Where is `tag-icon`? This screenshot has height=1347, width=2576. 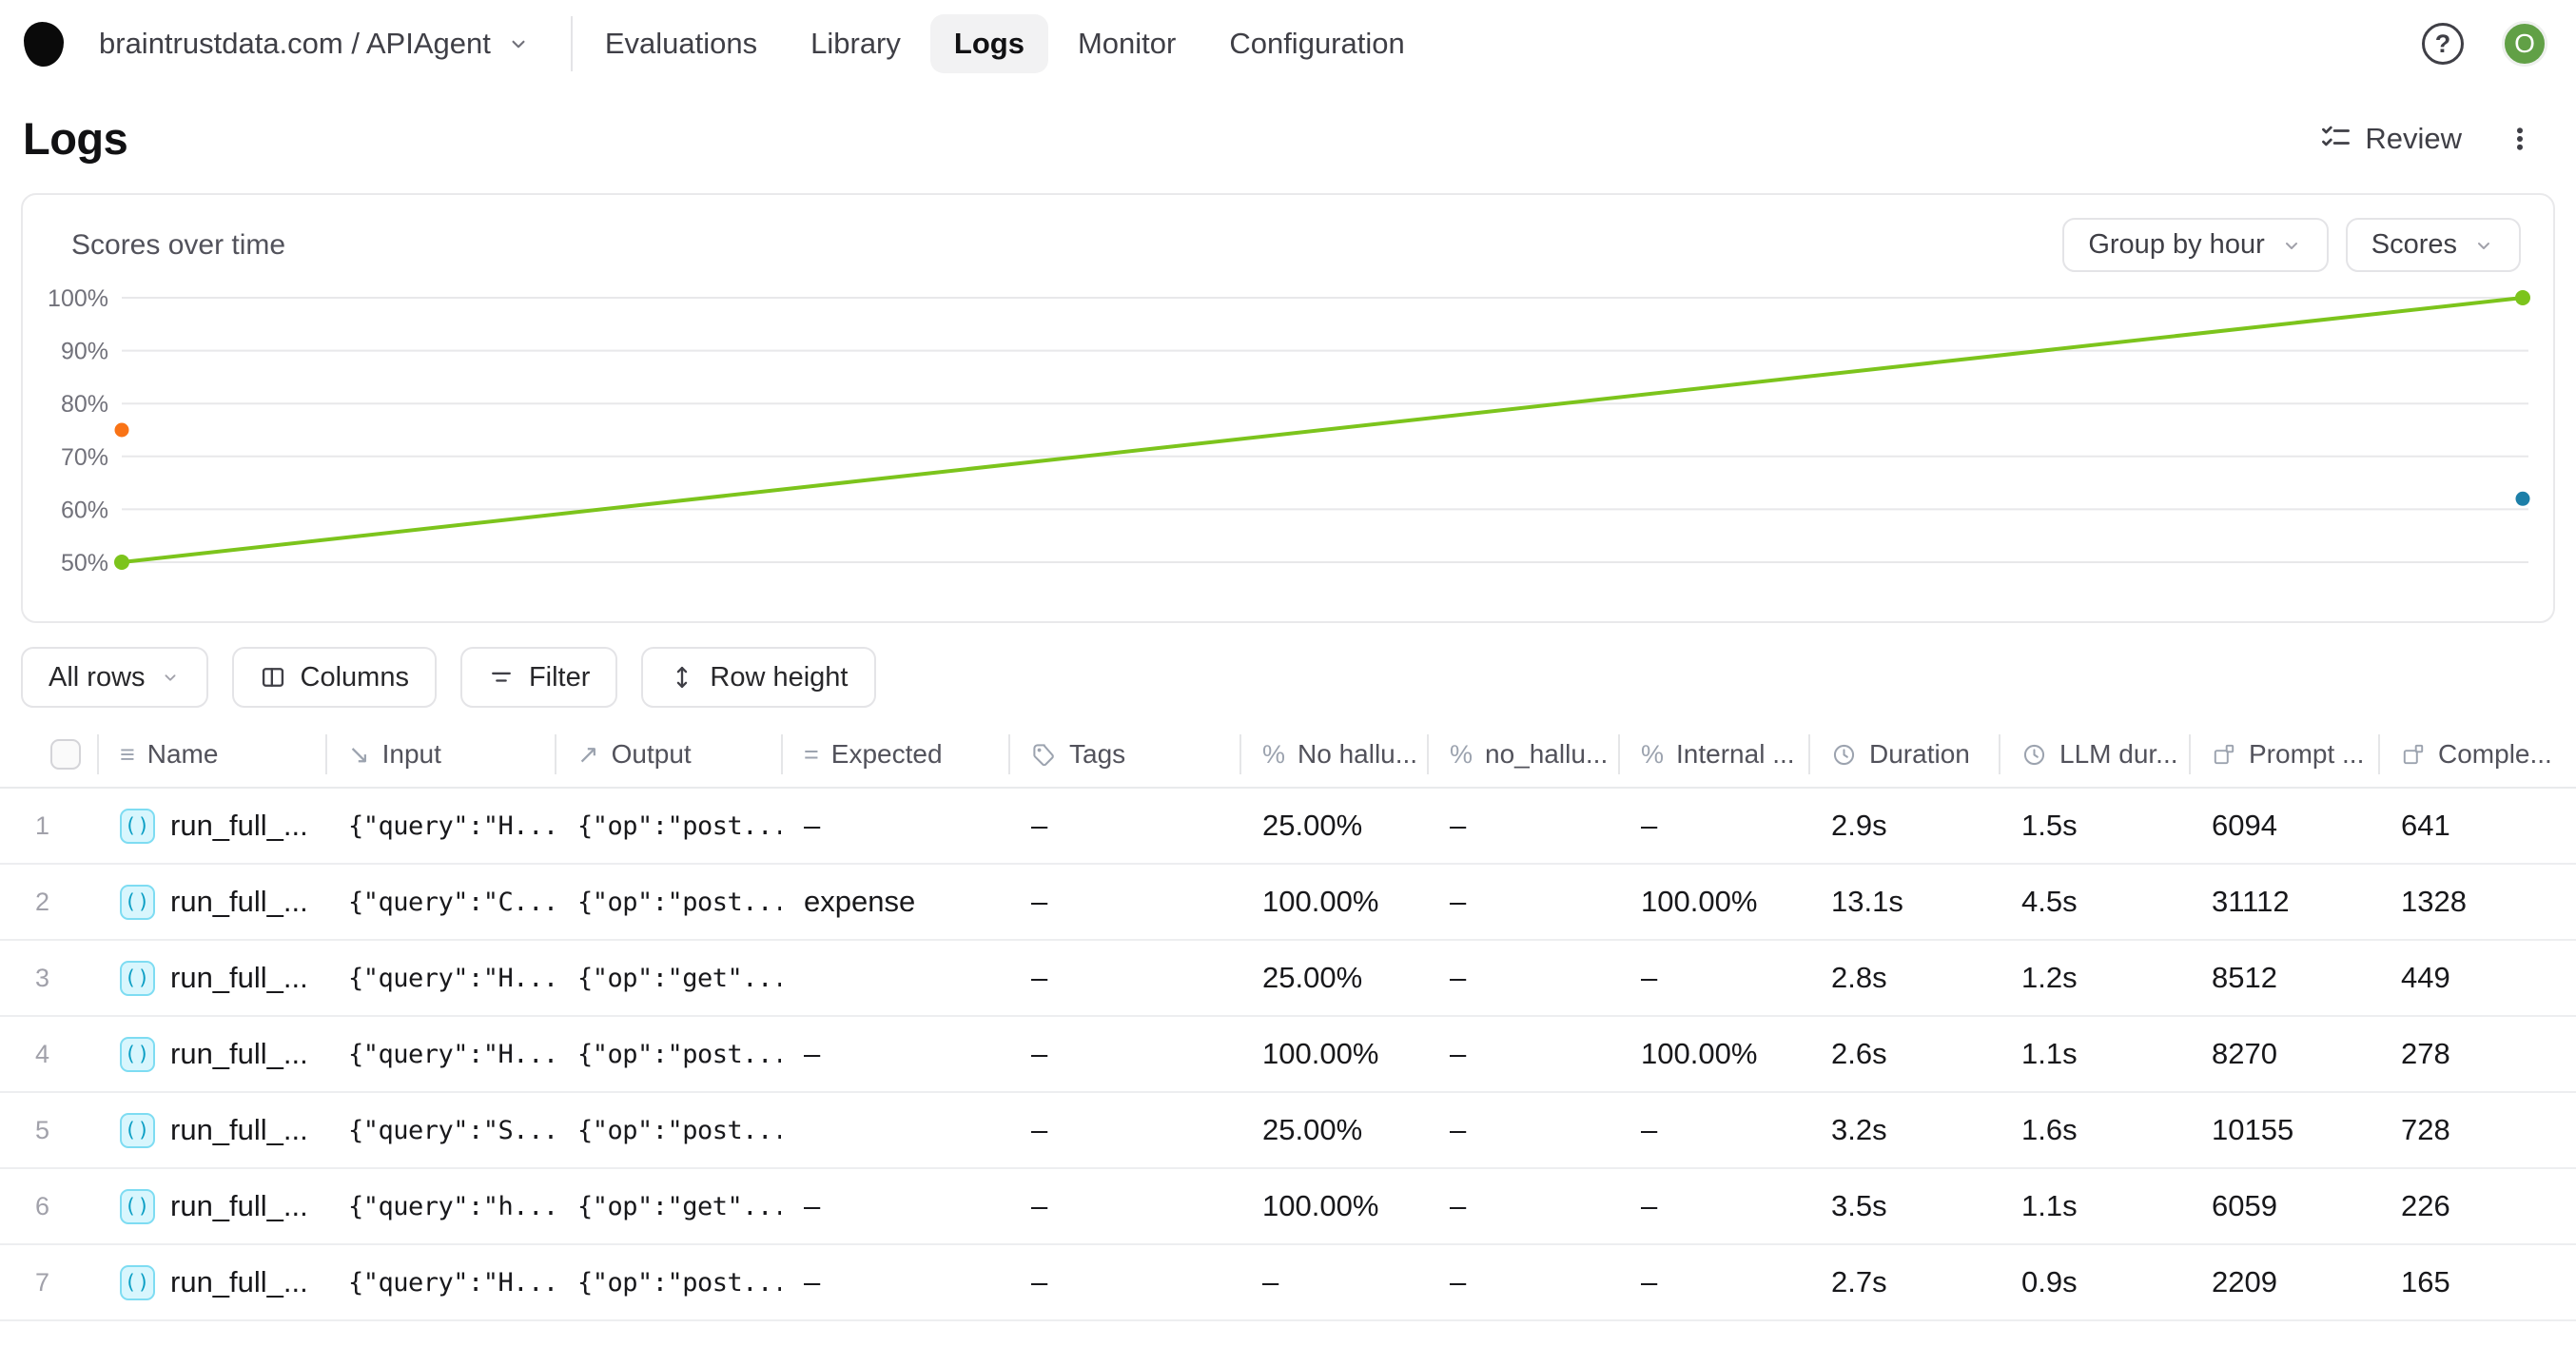 tag-icon is located at coordinates (1044, 755).